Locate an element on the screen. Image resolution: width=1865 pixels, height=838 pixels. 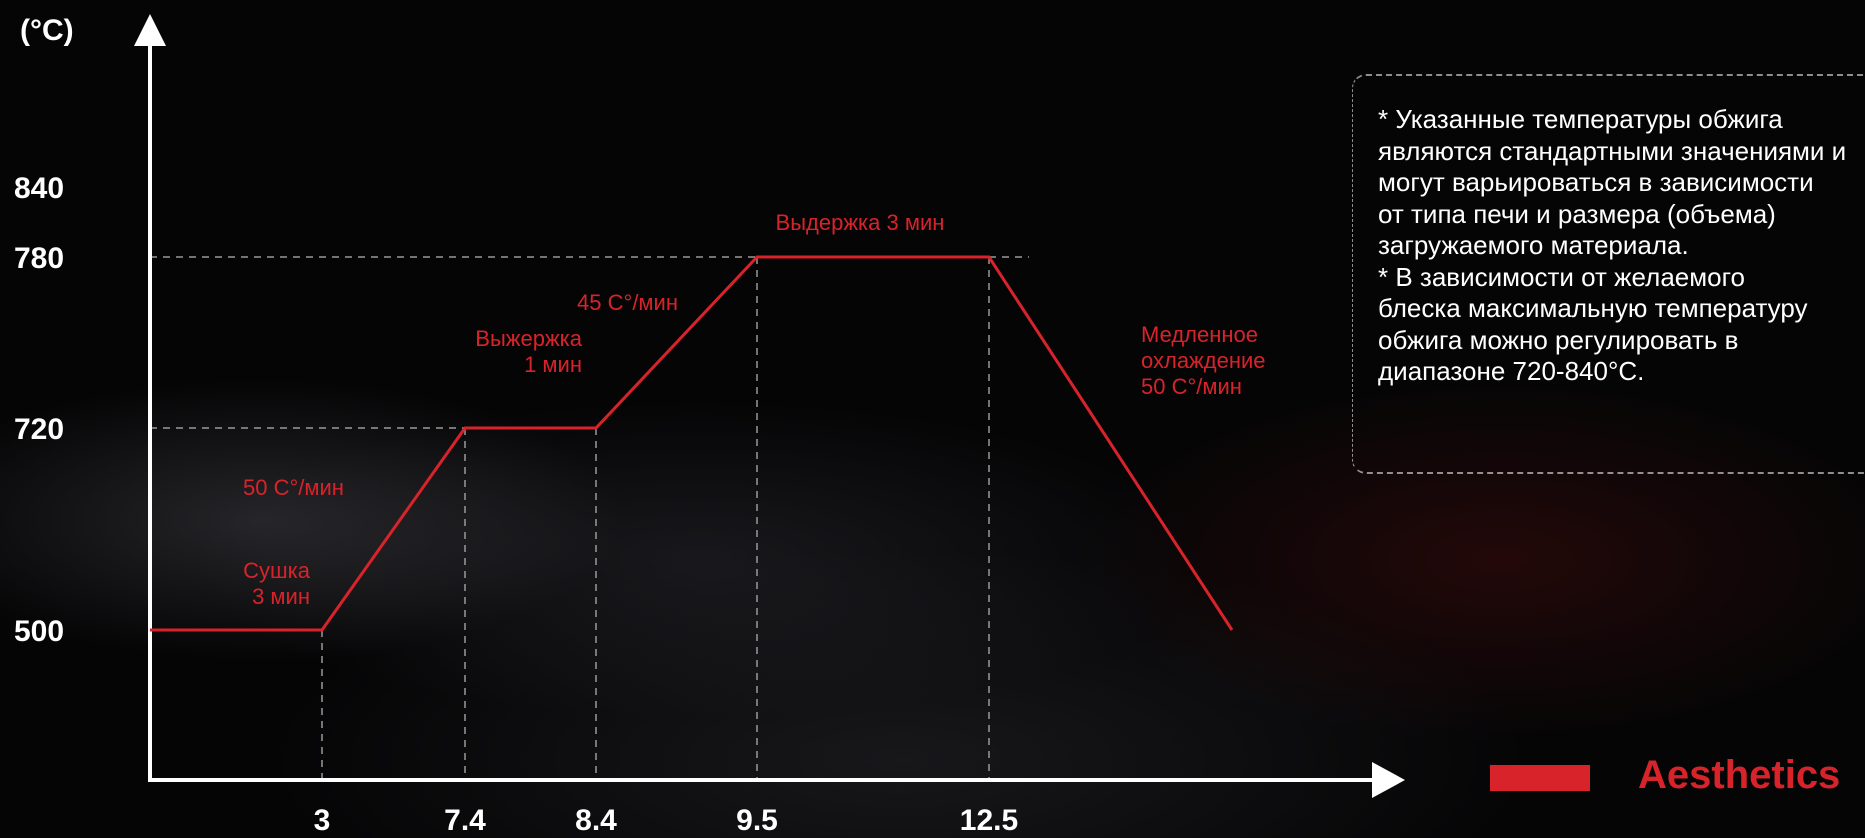
annotation-line: 45 С°/мин is located at coordinates (627, 302).